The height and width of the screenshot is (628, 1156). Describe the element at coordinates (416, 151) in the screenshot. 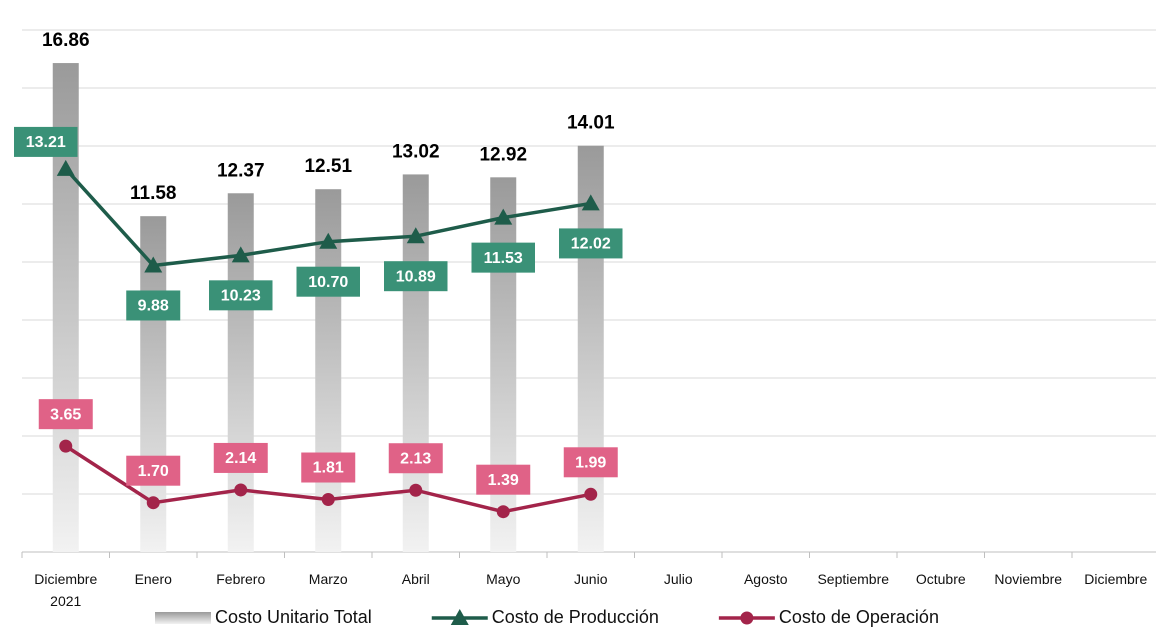

I see `data-label: 13.02` at that location.